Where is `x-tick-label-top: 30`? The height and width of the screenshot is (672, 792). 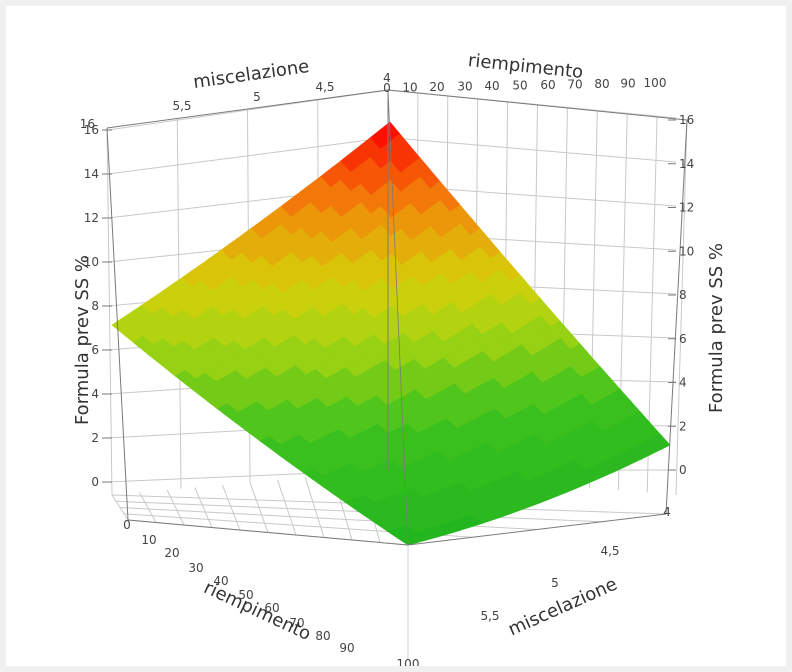
x-tick-label-top: 30 is located at coordinates (464, 87).